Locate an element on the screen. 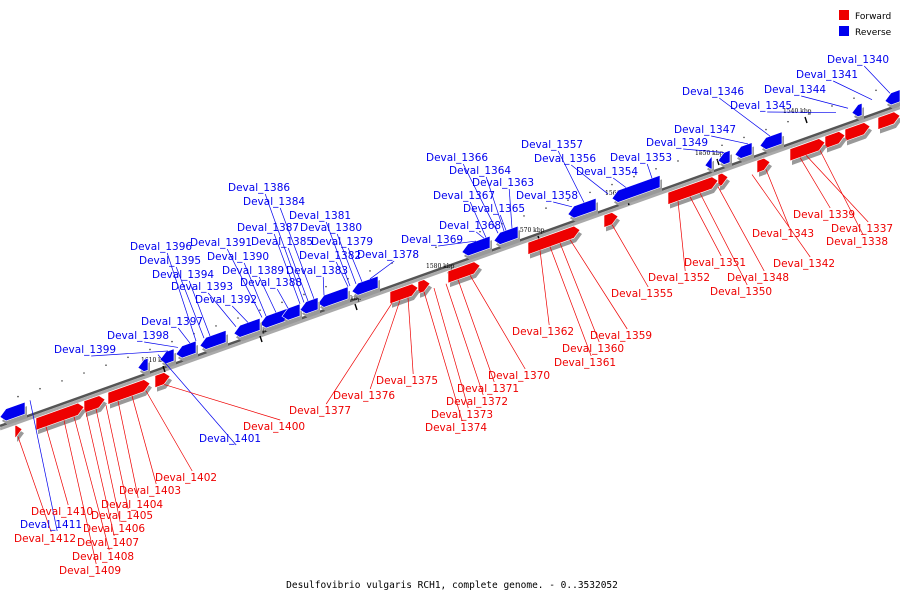  gene-label: Deval_1338 is located at coordinates (857, 242).